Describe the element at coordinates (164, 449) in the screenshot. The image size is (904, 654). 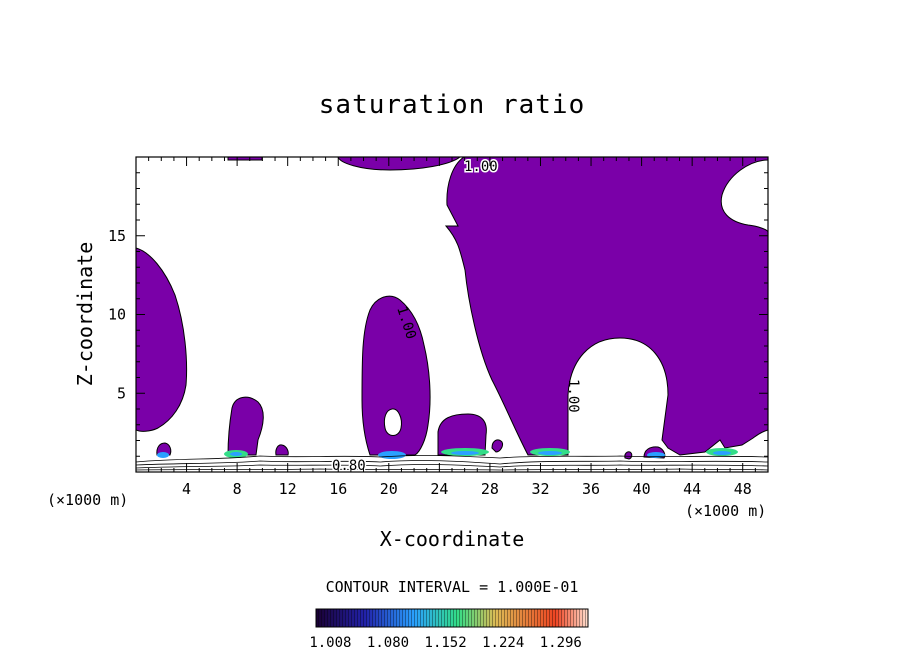
I see `saturated-region-x2` at that location.